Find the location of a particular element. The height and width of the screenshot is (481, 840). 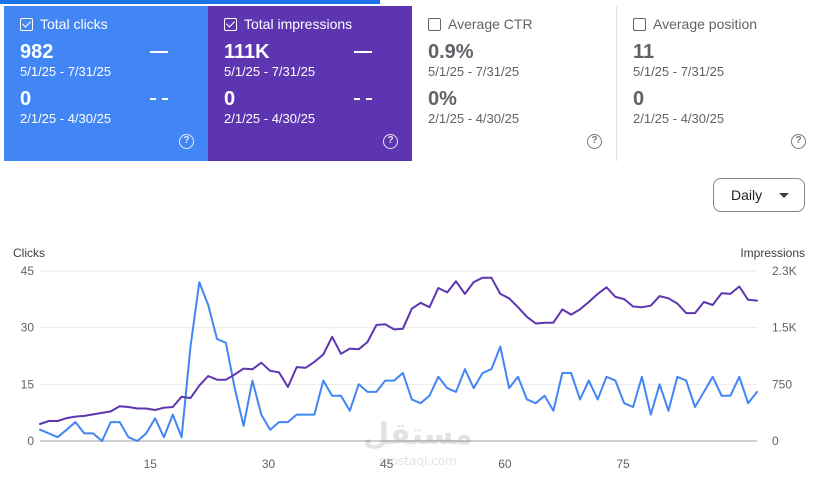

caret-down-icon is located at coordinates (784, 195).